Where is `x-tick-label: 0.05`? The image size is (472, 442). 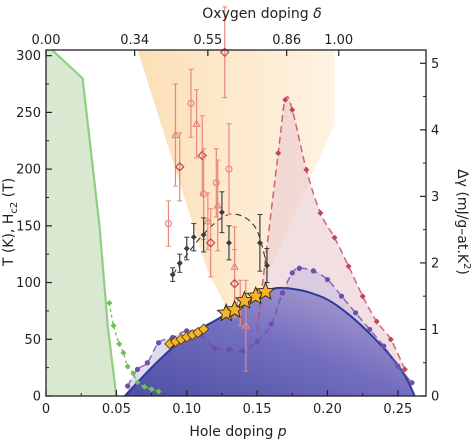
x-tick-label: 0.05 is located at coordinates (116, 409).